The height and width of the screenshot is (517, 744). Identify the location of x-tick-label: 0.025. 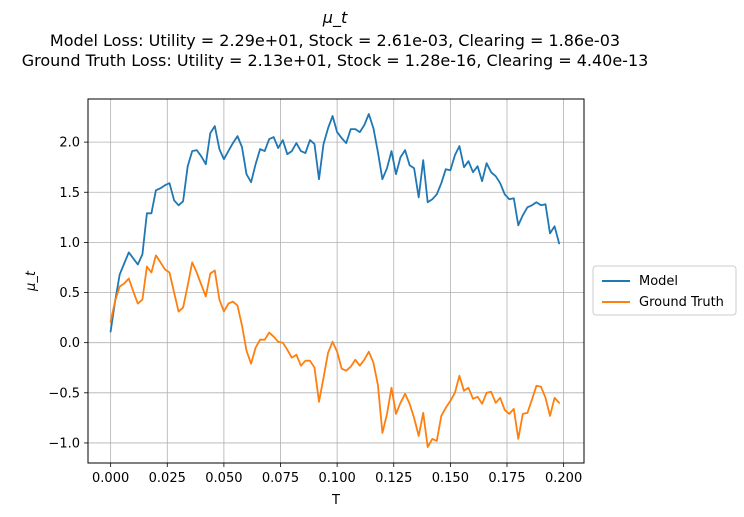
(167, 478).